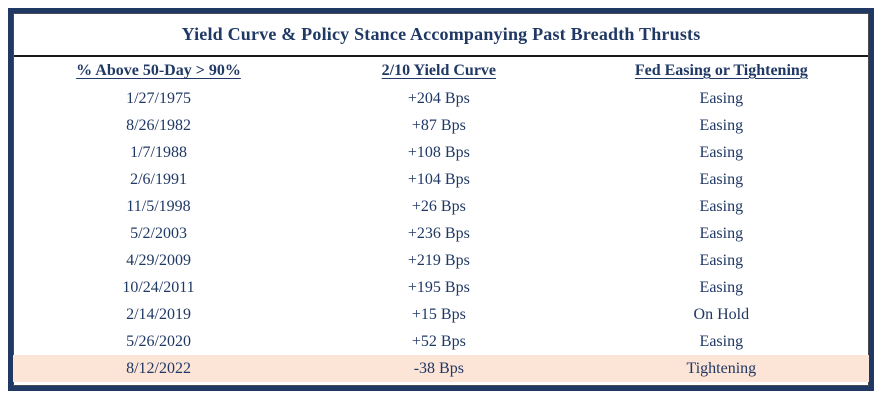 Image resolution: width=884 pixels, height=401 pixels. I want to click on yield-curve-cell: +15 Bps, so click(438, 314).